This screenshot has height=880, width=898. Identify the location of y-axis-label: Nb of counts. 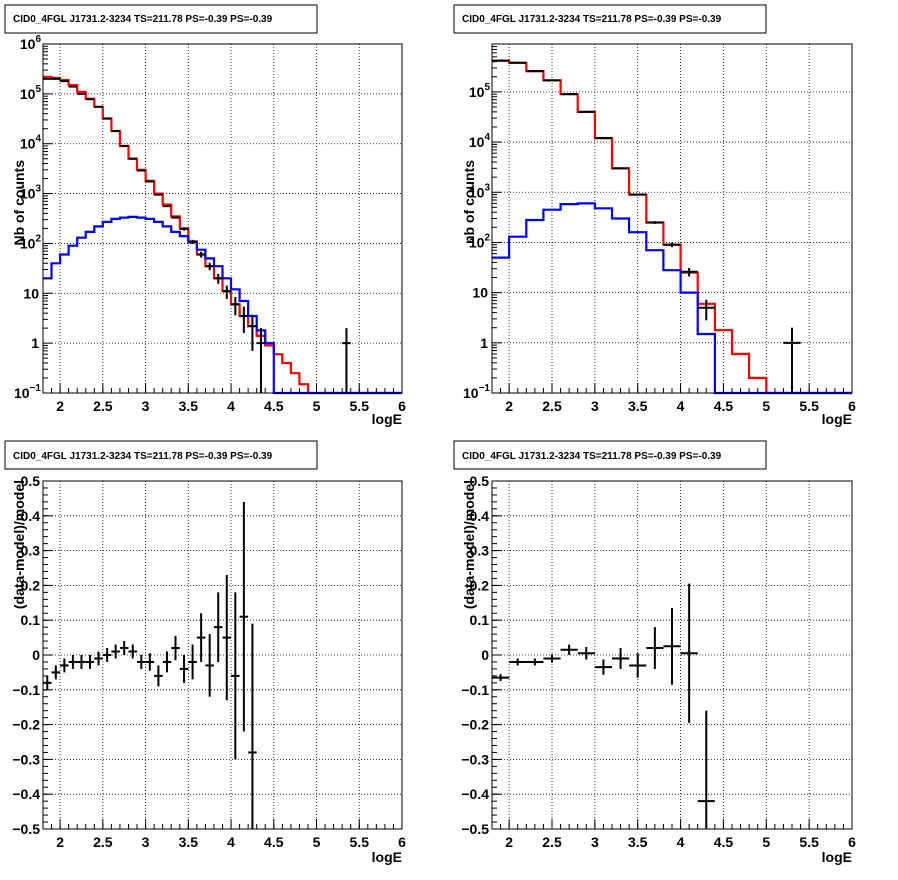
(19, 203).